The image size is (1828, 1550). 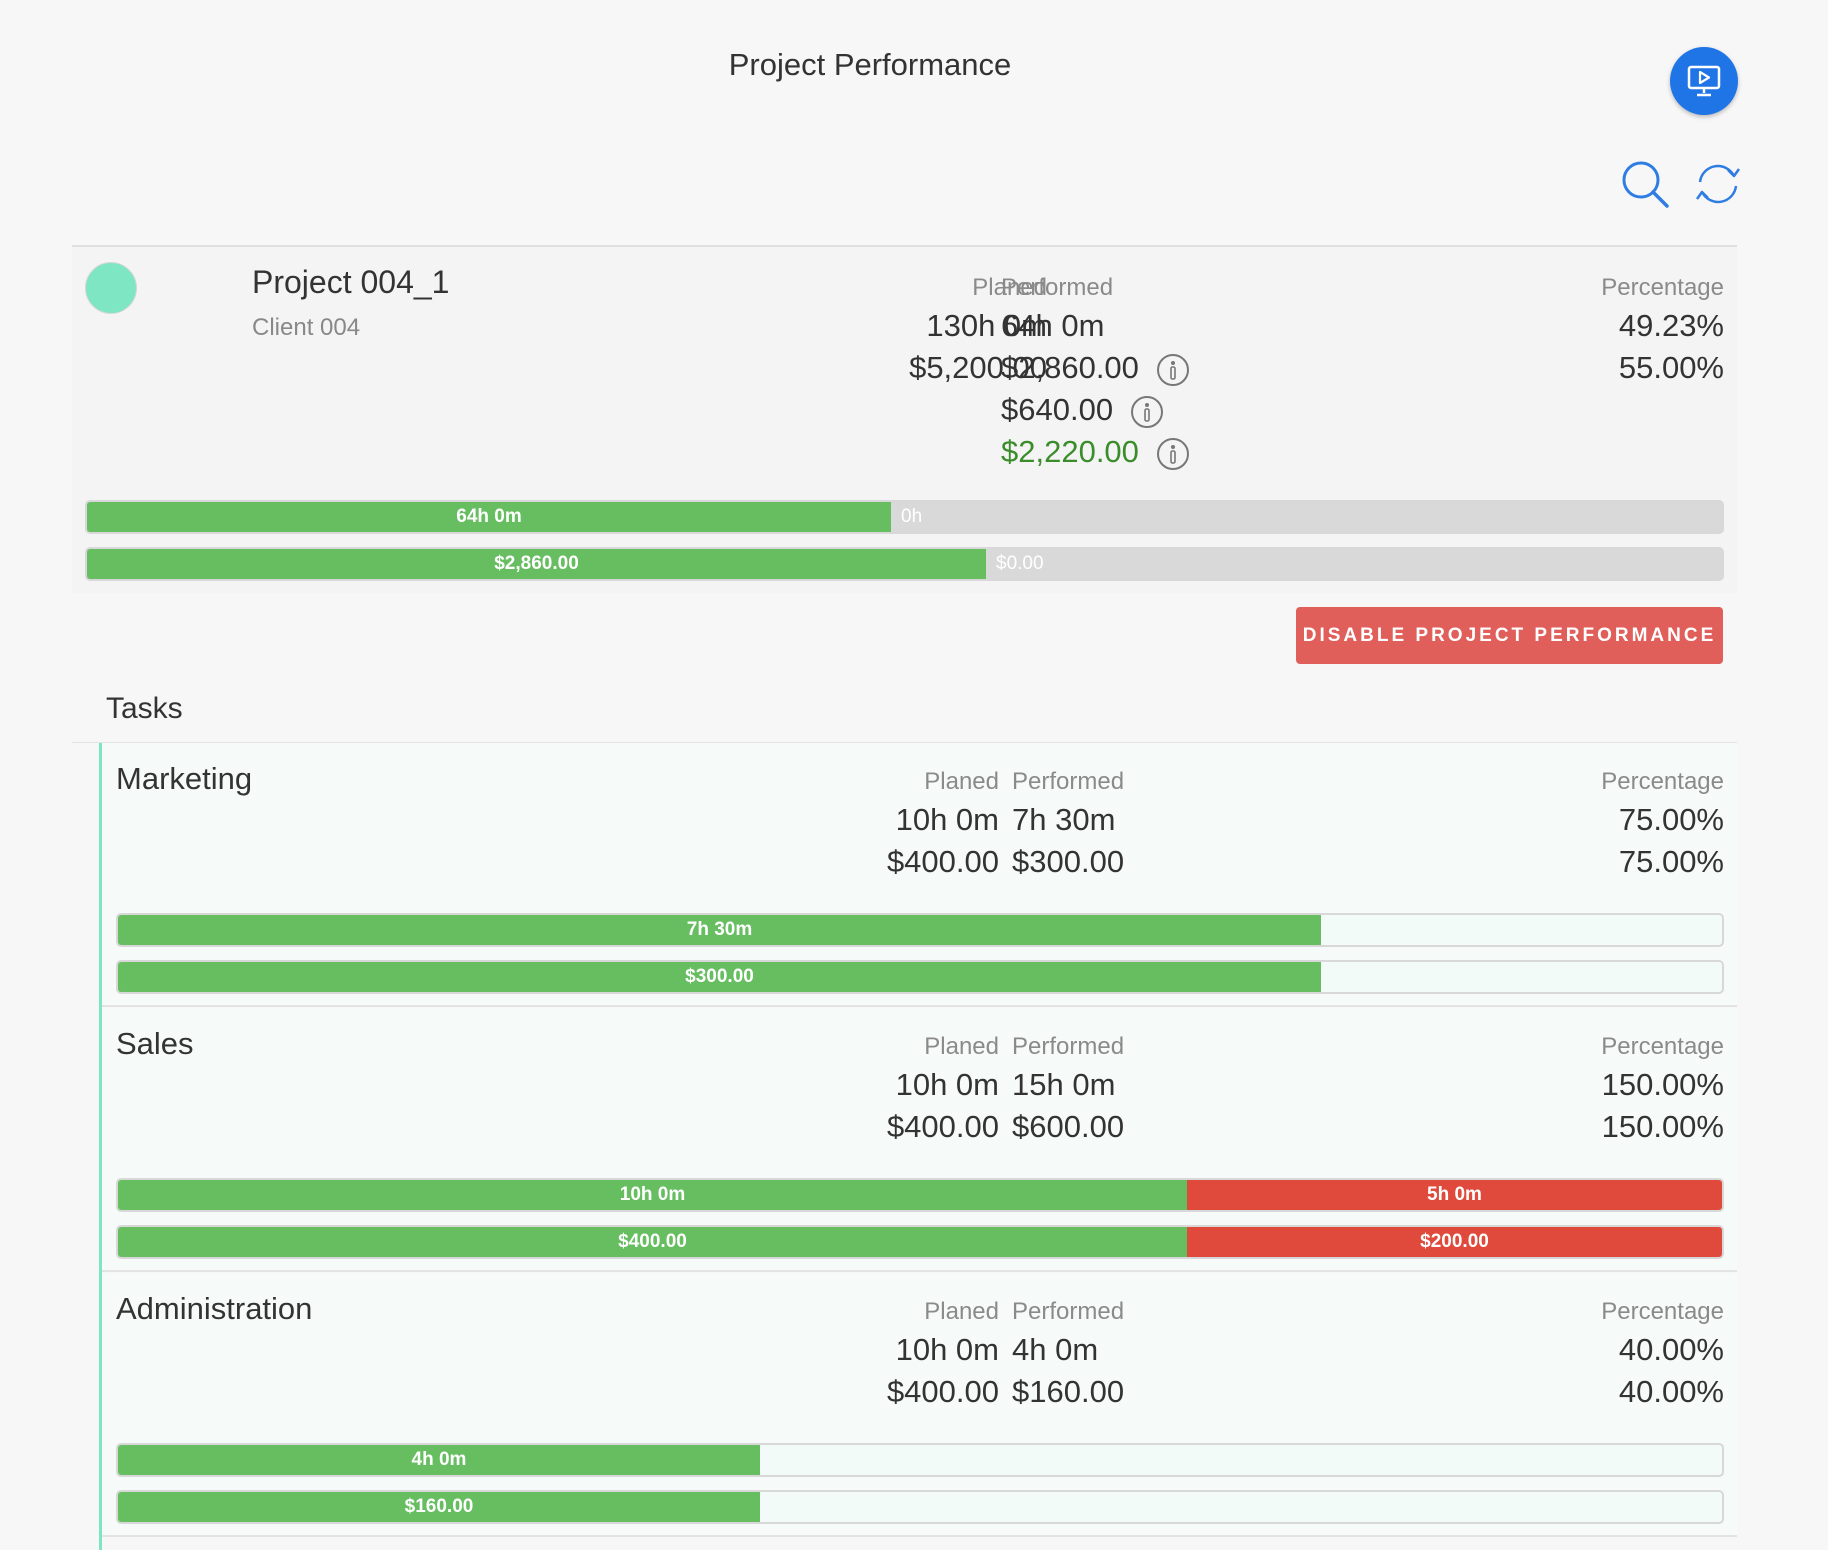 I want to click on project-amount-bar: $2,860.00 $0.00, so click(x=904, y=564).